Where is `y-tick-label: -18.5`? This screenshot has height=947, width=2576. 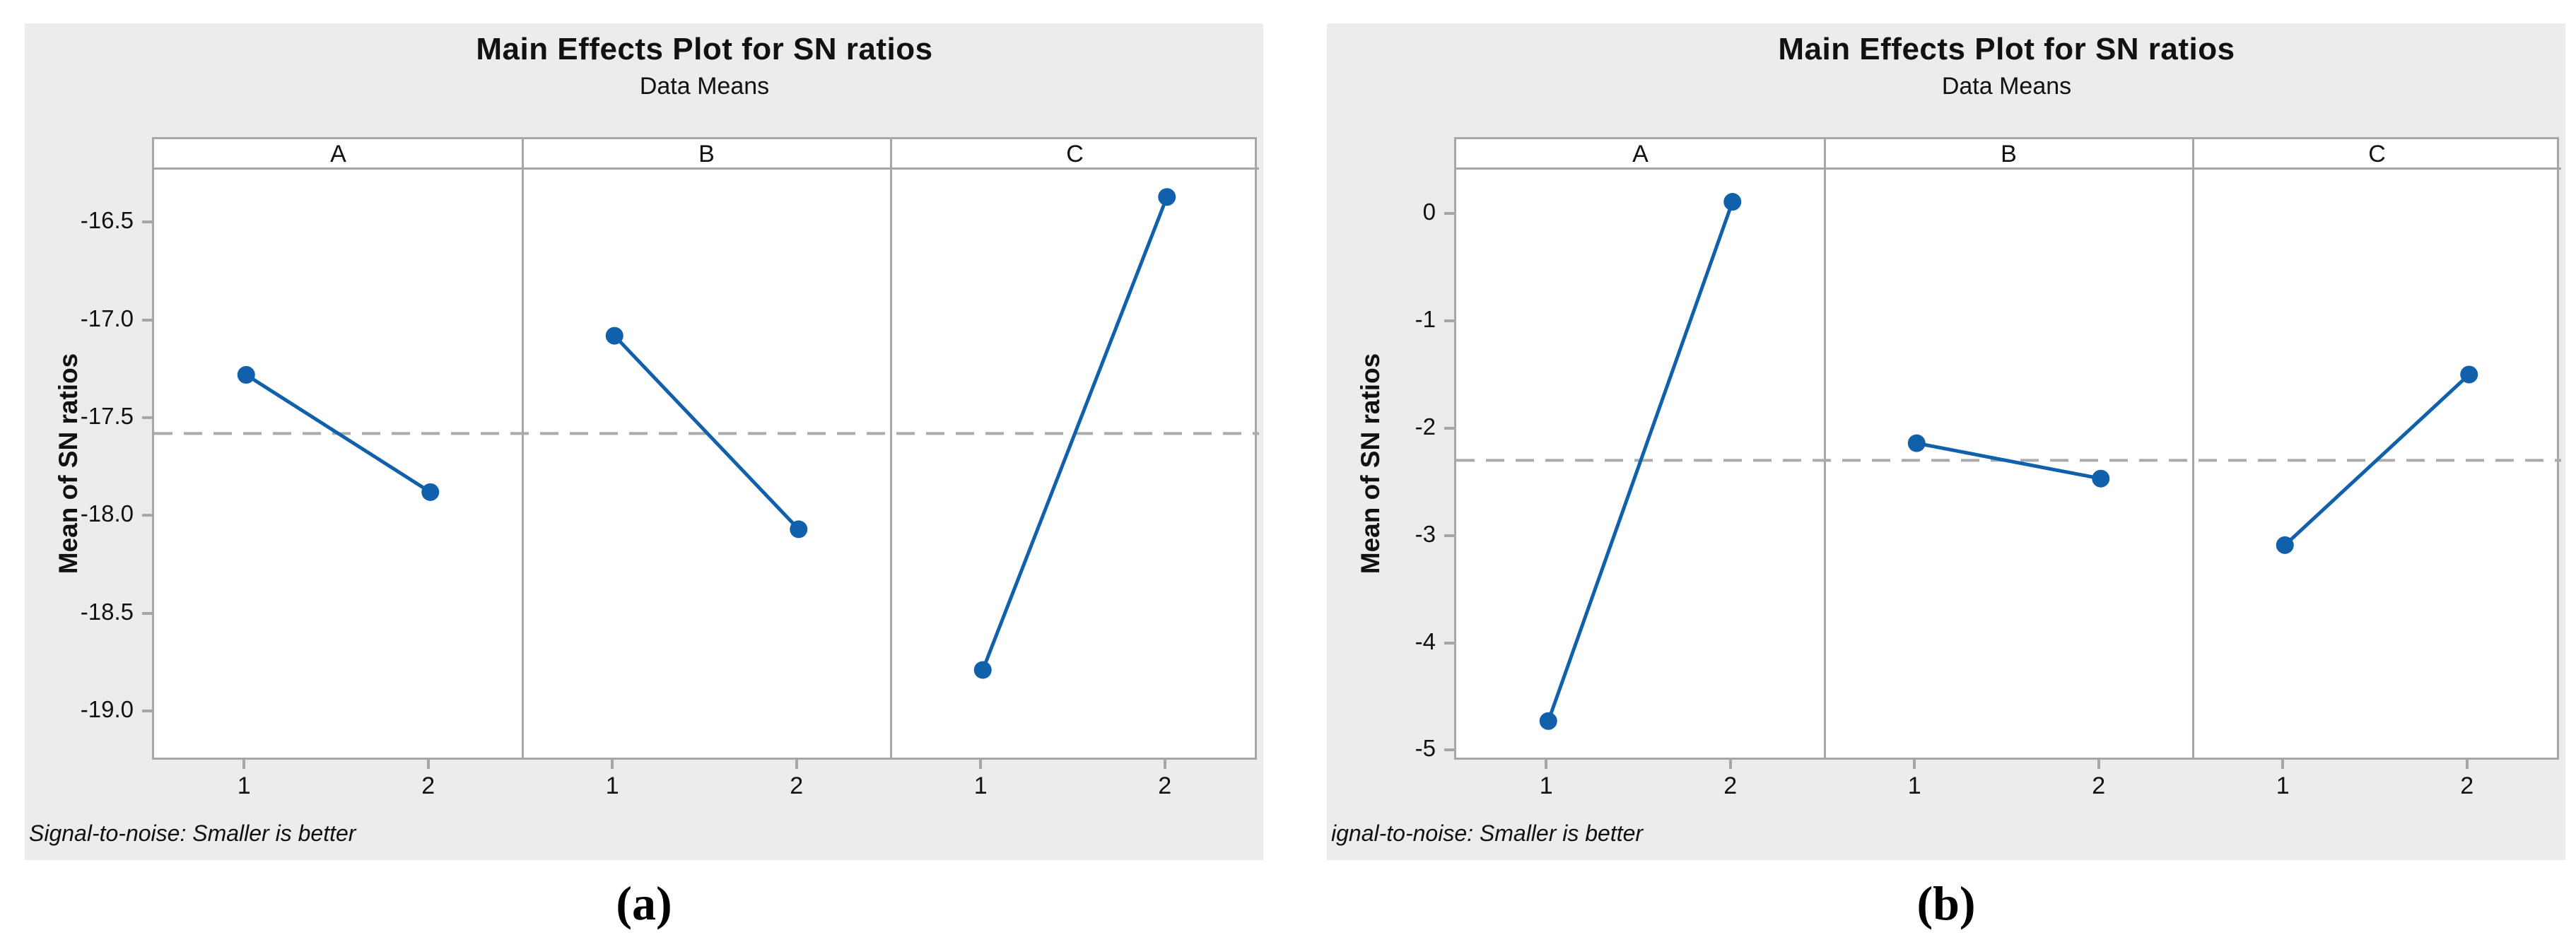 y-tick-label: -18.5 is located at coordinates (107, 612).